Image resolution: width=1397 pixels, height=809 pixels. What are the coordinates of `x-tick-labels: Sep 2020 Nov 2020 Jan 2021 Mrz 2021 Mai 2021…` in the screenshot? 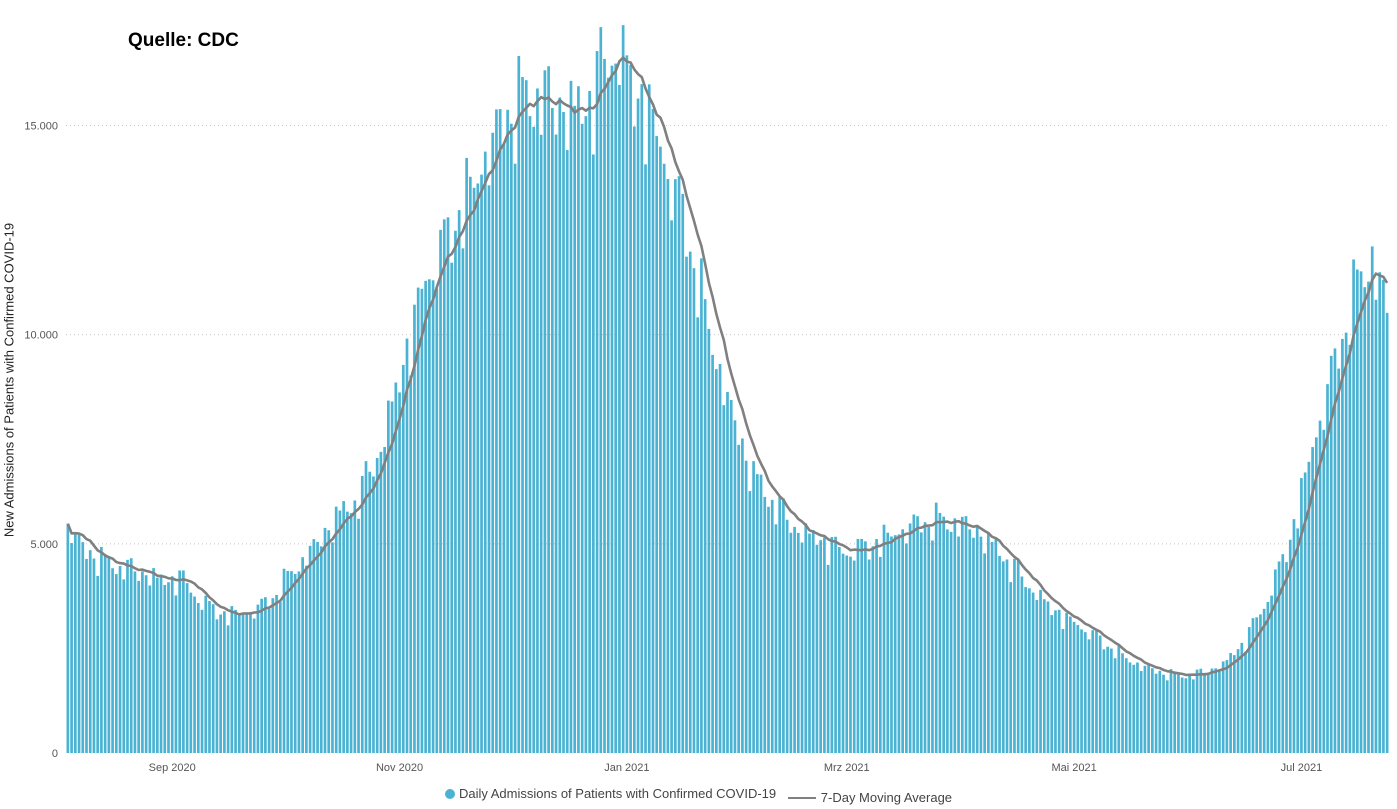 It's located at (736, 768).